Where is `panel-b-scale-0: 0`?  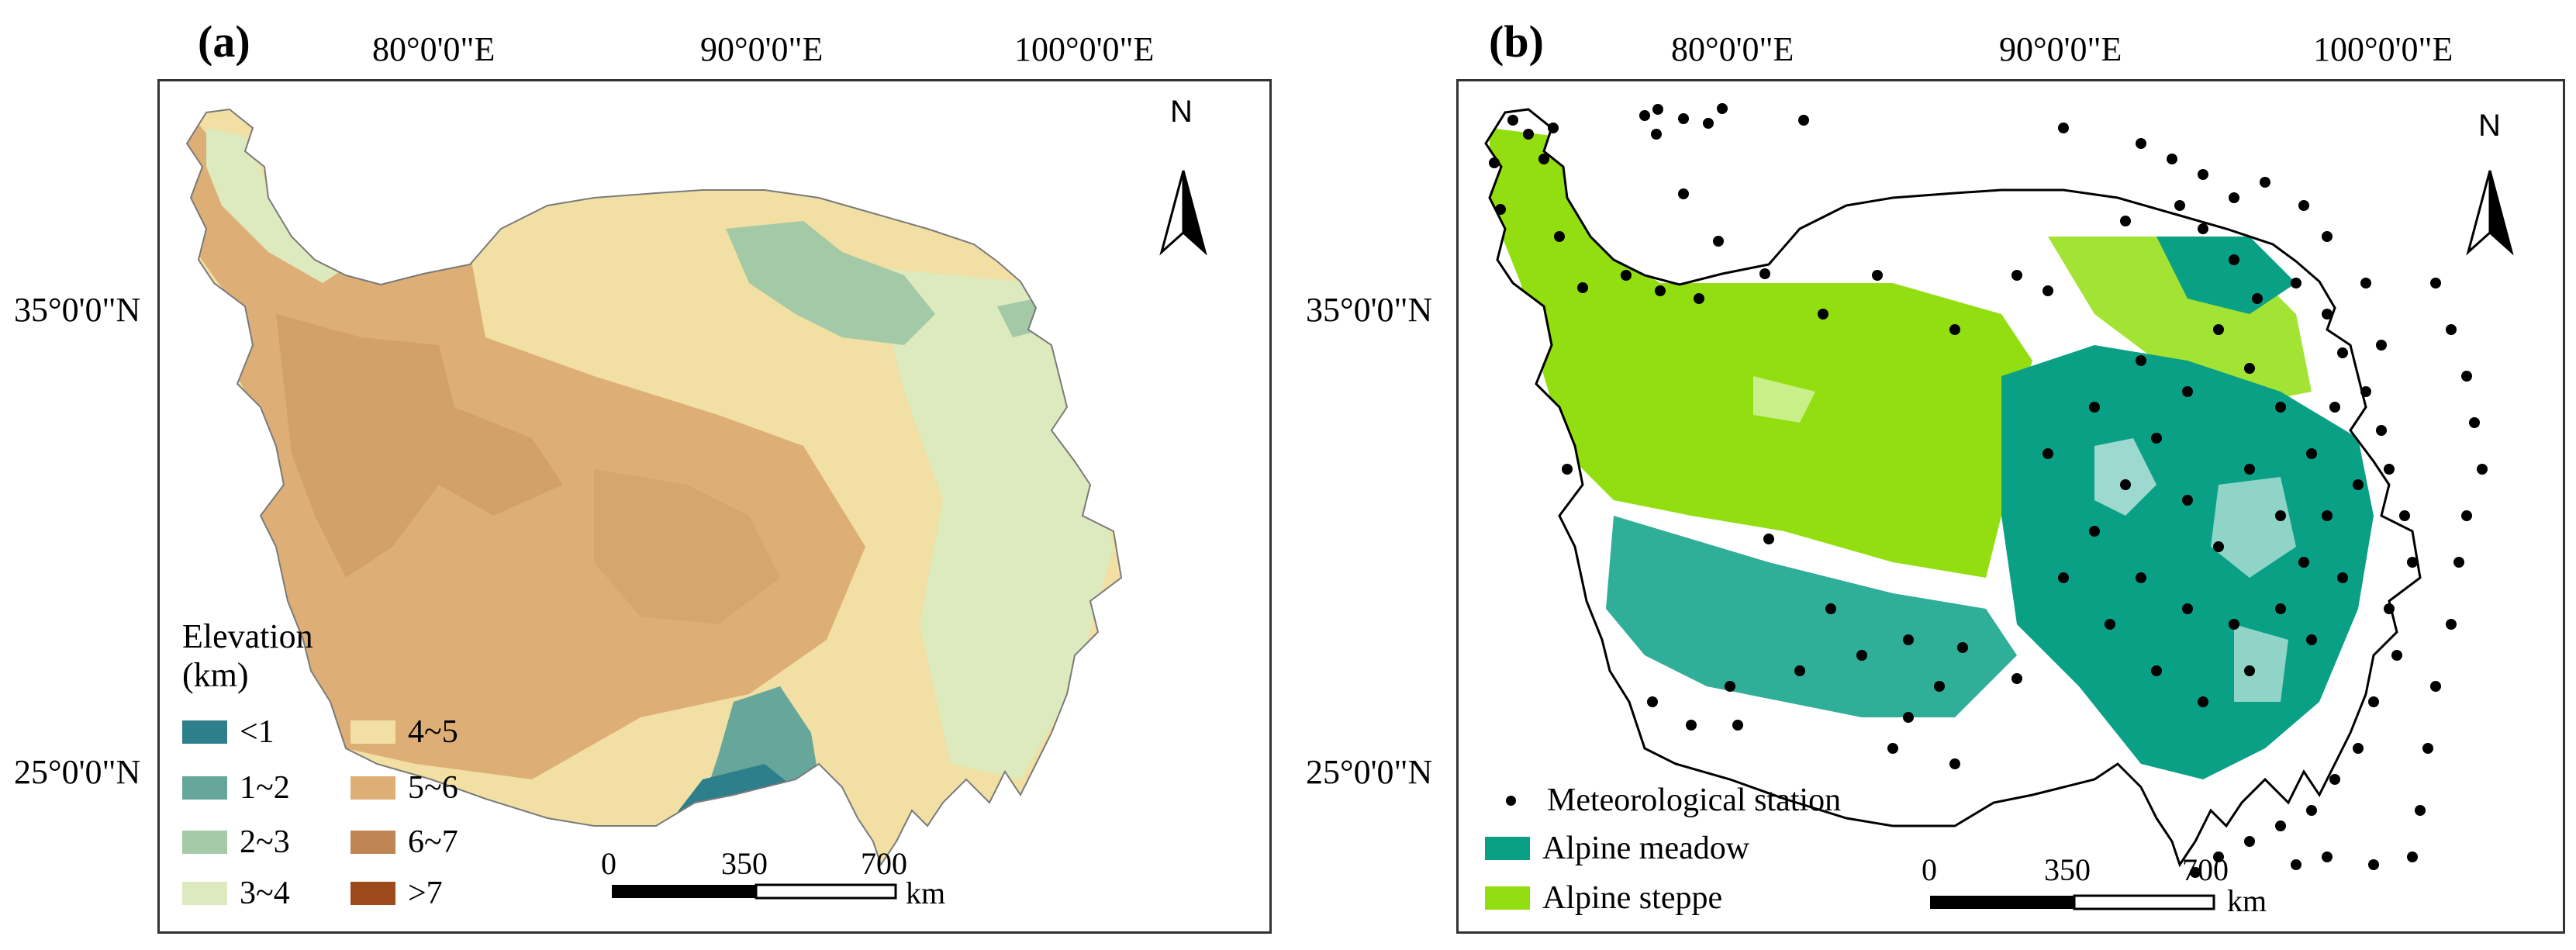 panel-b-scale-0: 0 is located at coordinates (1930, 869).